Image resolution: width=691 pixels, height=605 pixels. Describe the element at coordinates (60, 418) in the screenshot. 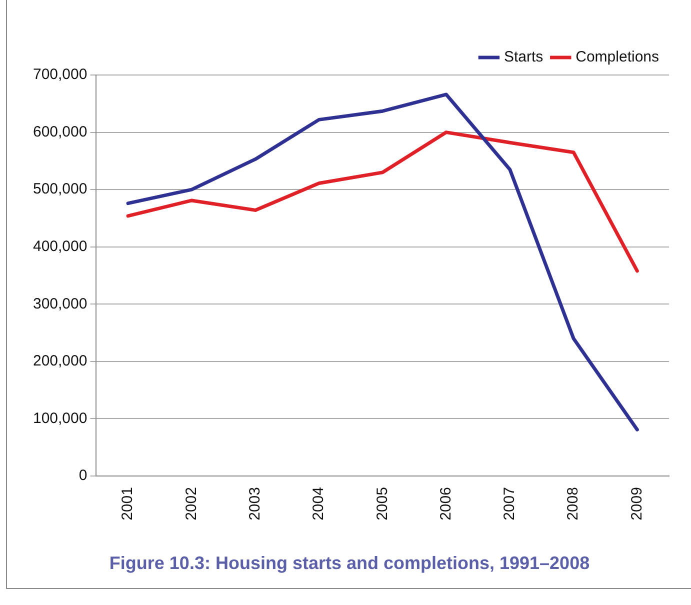

I see `y-tick-label: 100,000` at that location.